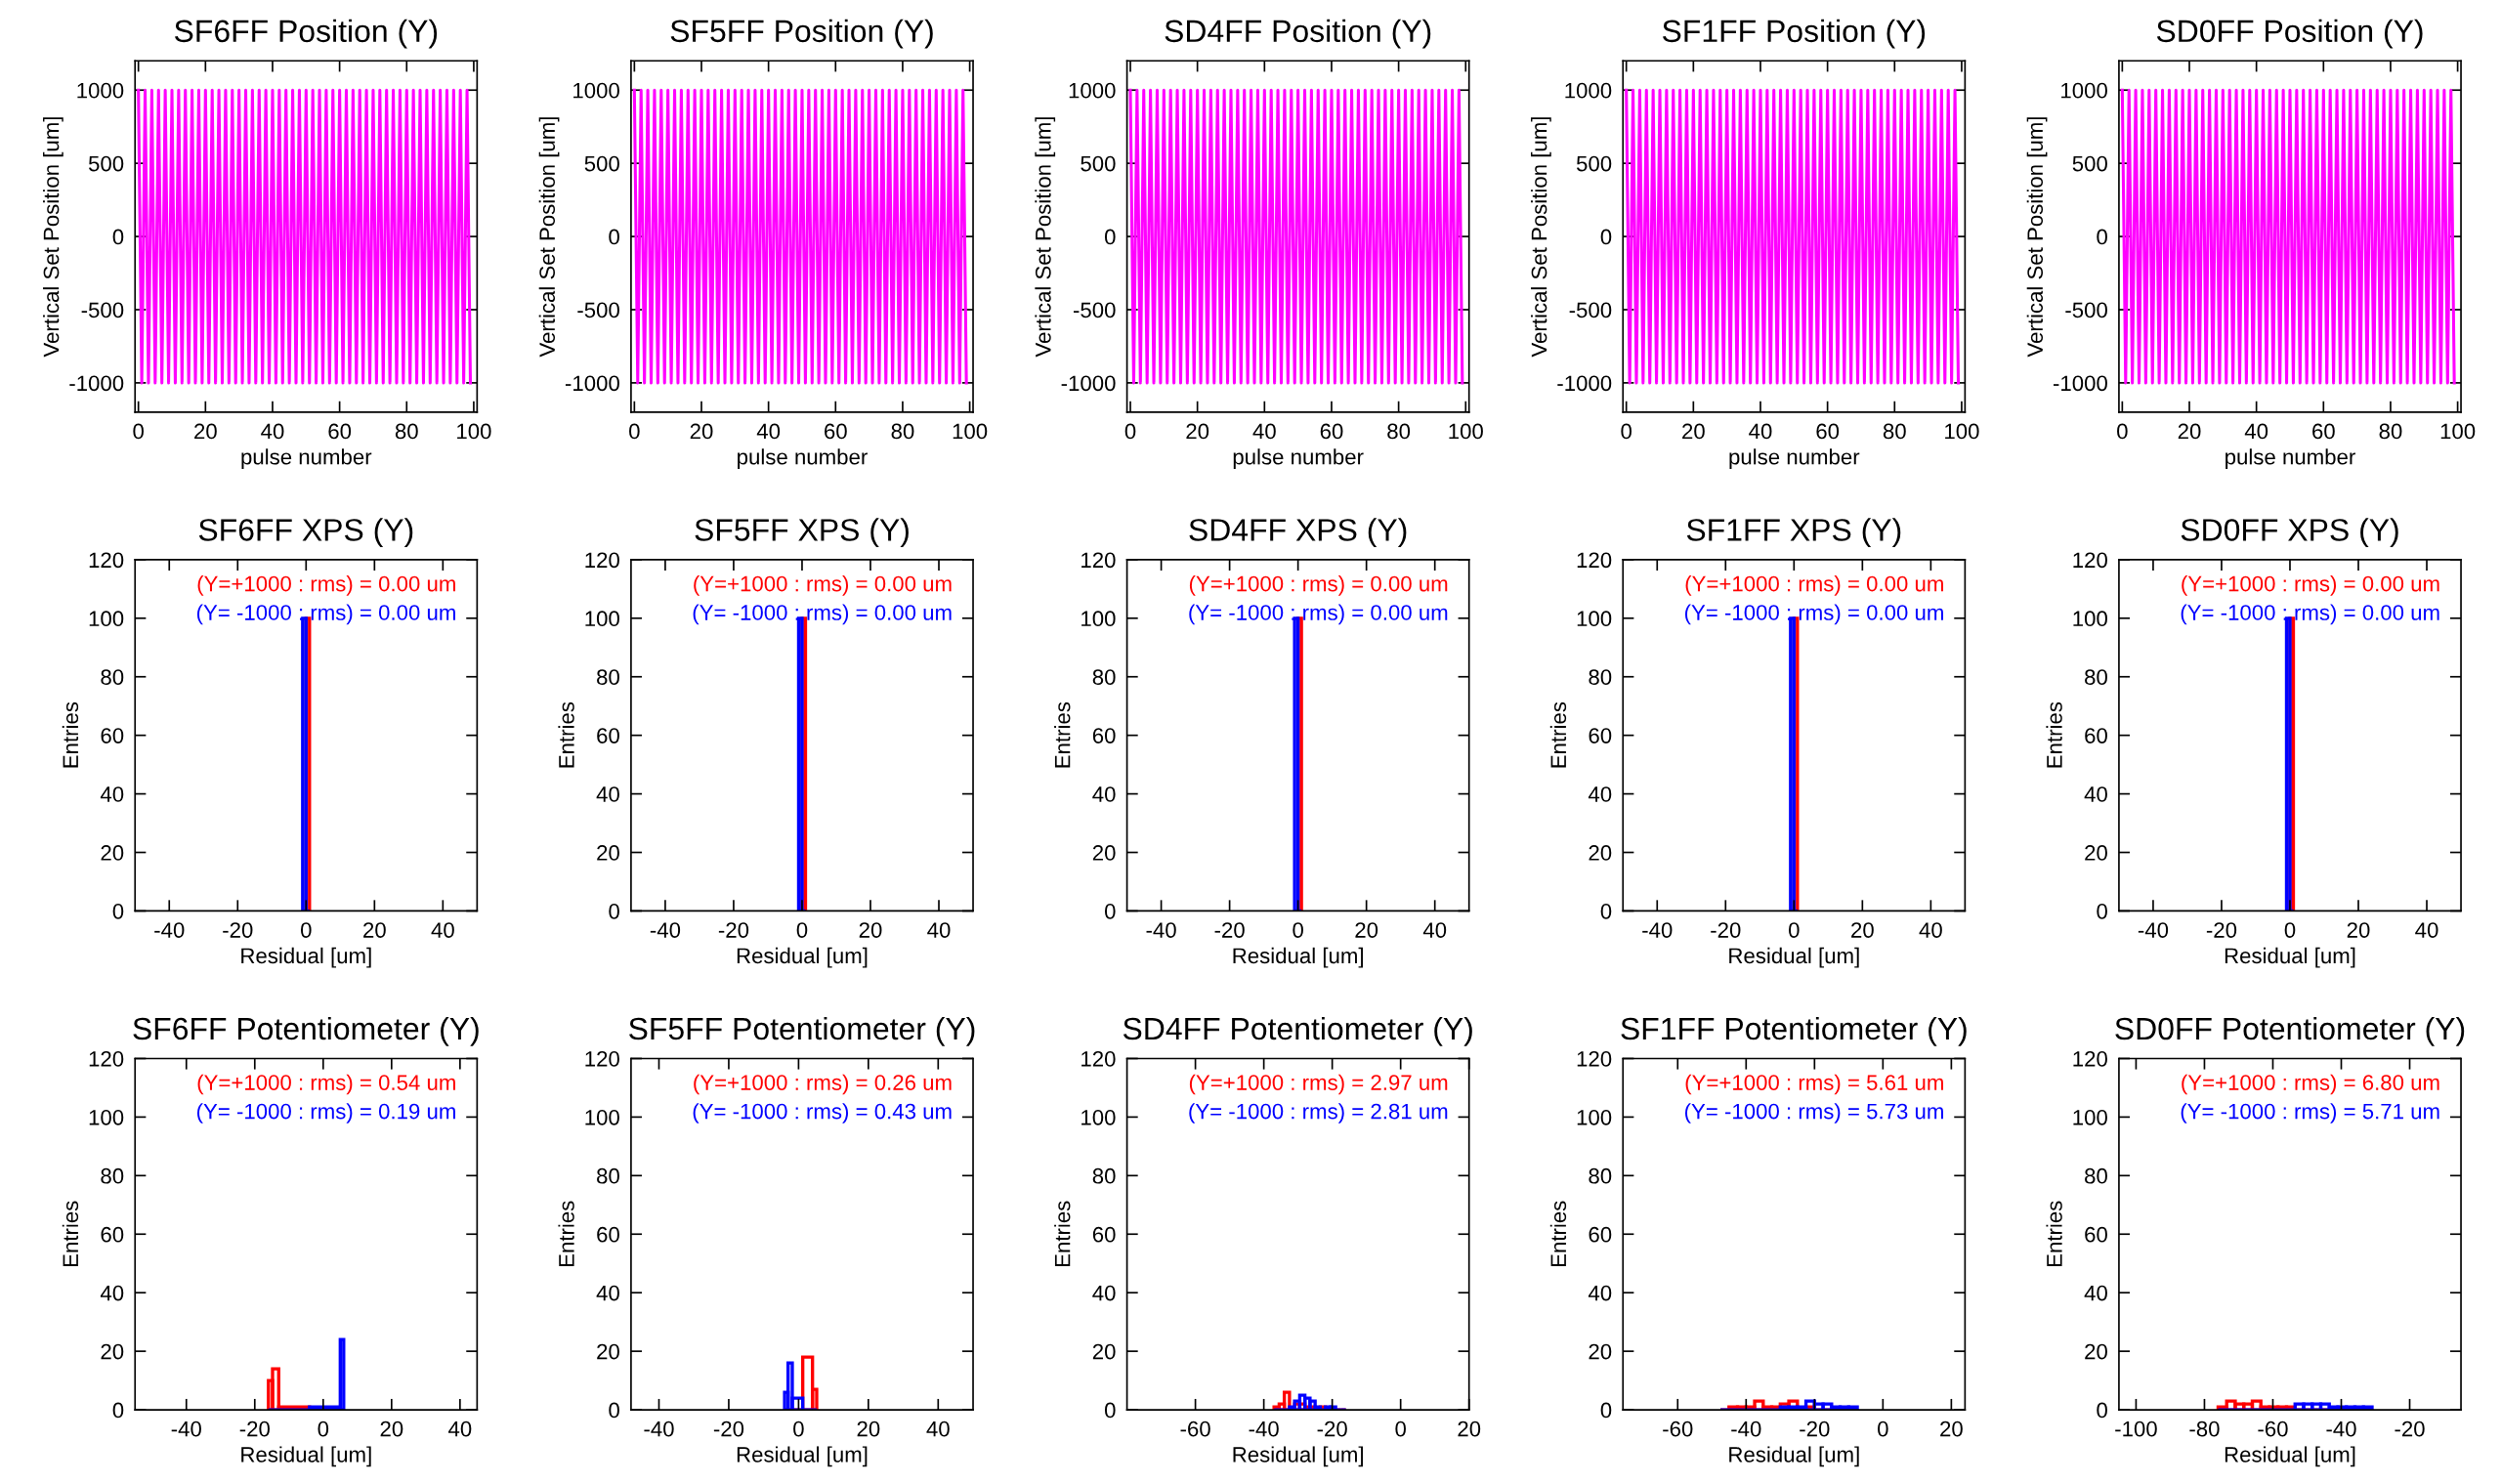 Image resolution: width=2501 pixels, height=1484 pixels. What do you see at coordinates (2136, 1428) in the screenshot?
I see `x-tick-label: -100` at bounding box center [2136, 1428].